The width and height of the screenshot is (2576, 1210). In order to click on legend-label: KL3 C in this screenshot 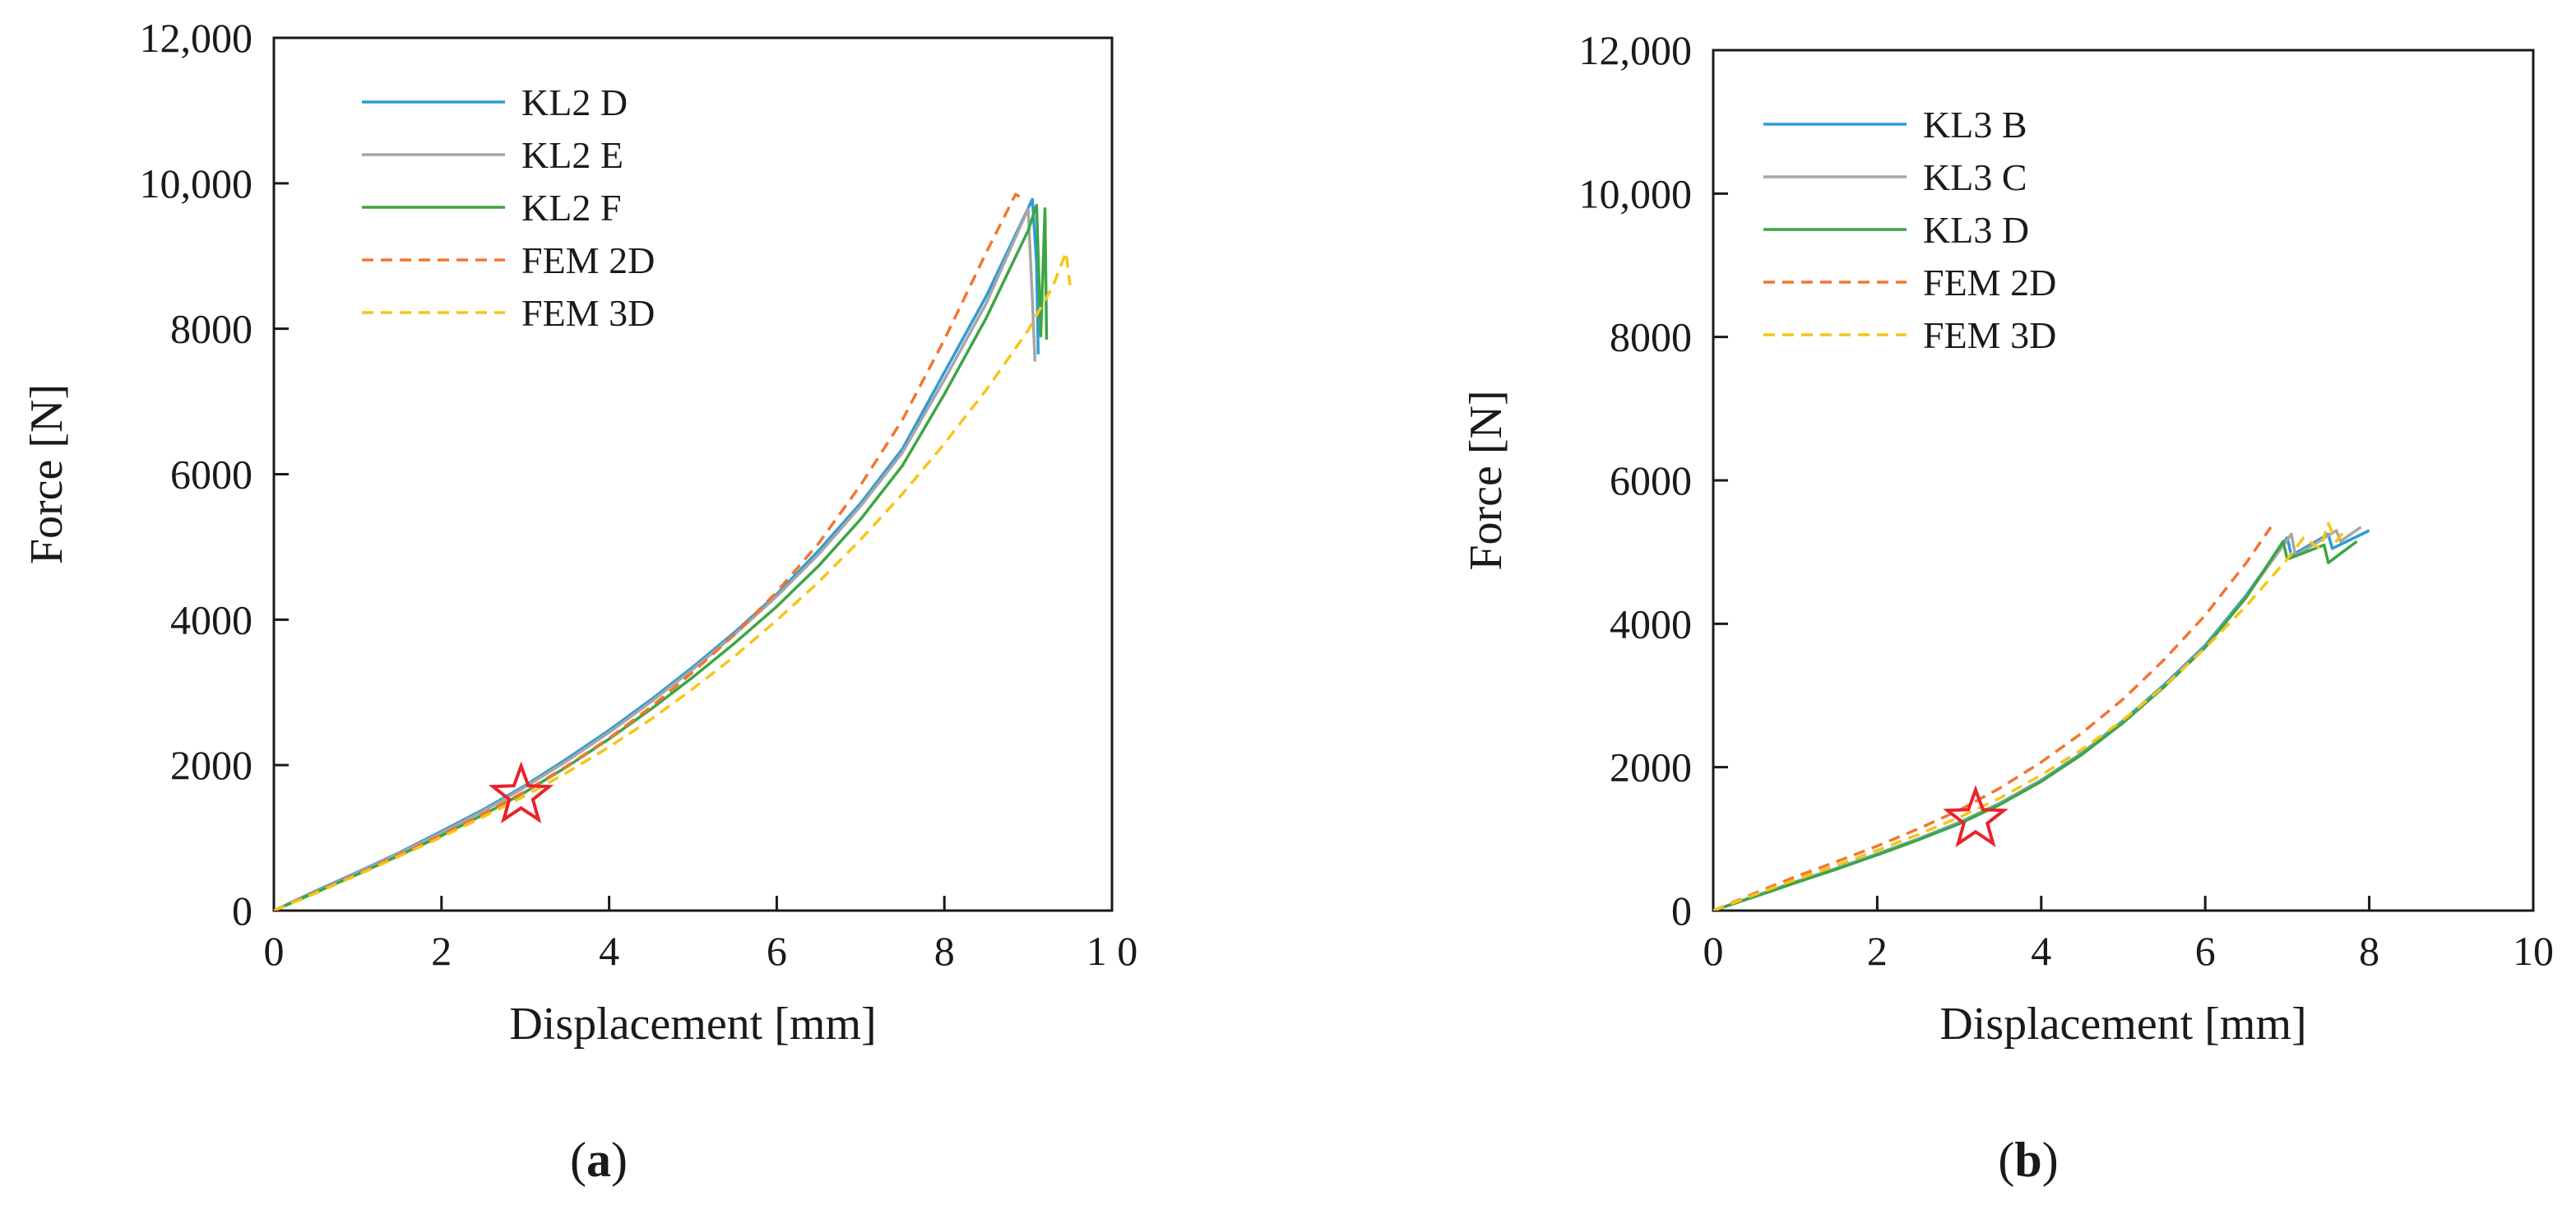, I will do `click(1975, 177)`.